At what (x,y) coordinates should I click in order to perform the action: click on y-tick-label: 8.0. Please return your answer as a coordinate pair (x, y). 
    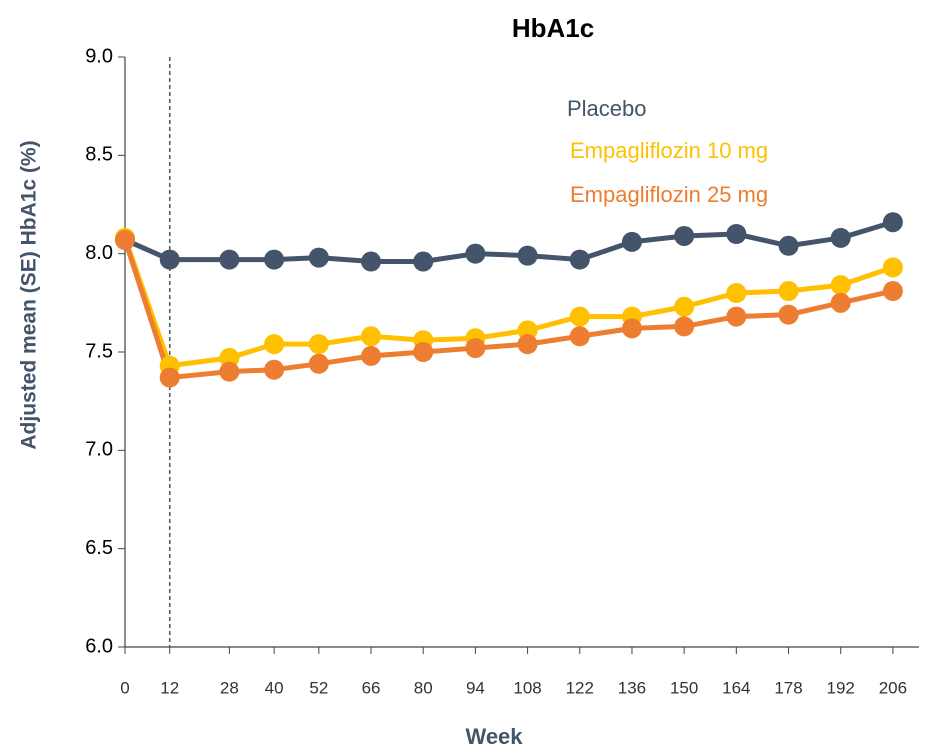
    Looking at the image, I should click on (99, 253).